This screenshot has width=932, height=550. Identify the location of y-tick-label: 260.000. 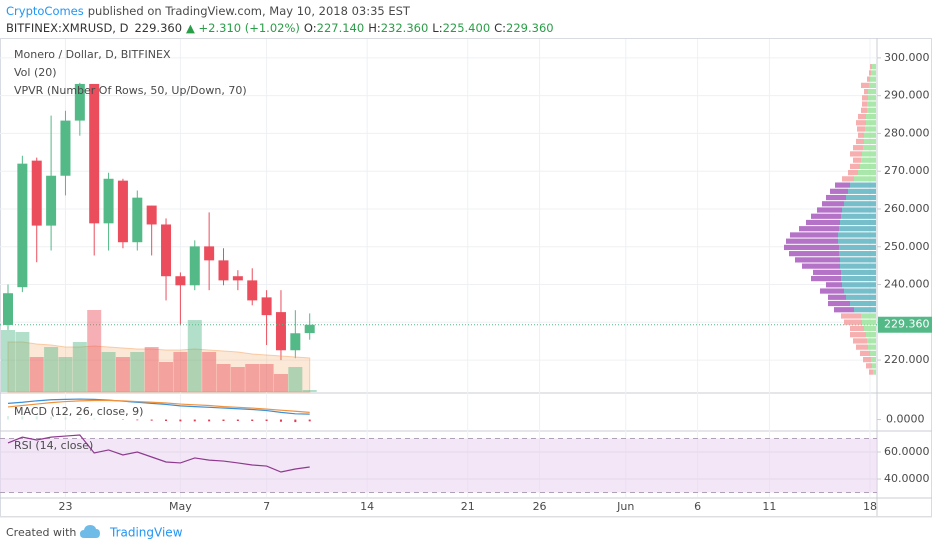
(907, 208).